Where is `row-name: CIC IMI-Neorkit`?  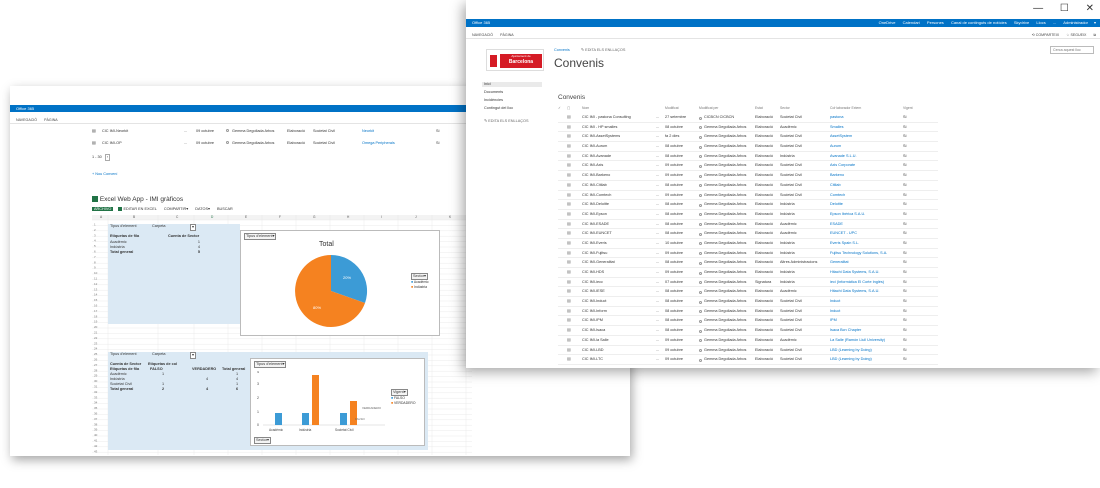 row-name: CIC IMI-Neorkit is located at coordinates (115, 131).